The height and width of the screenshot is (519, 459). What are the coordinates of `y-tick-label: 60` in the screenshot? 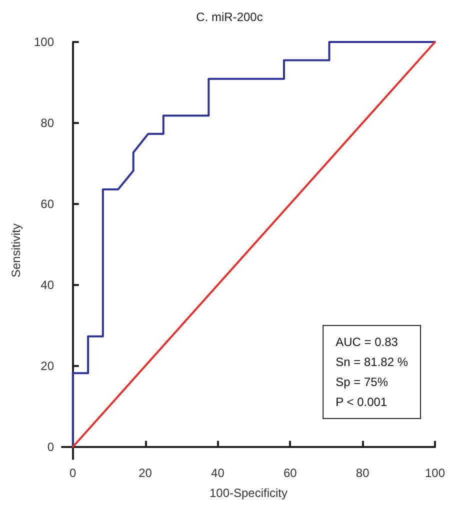 It's located at (47, 203).